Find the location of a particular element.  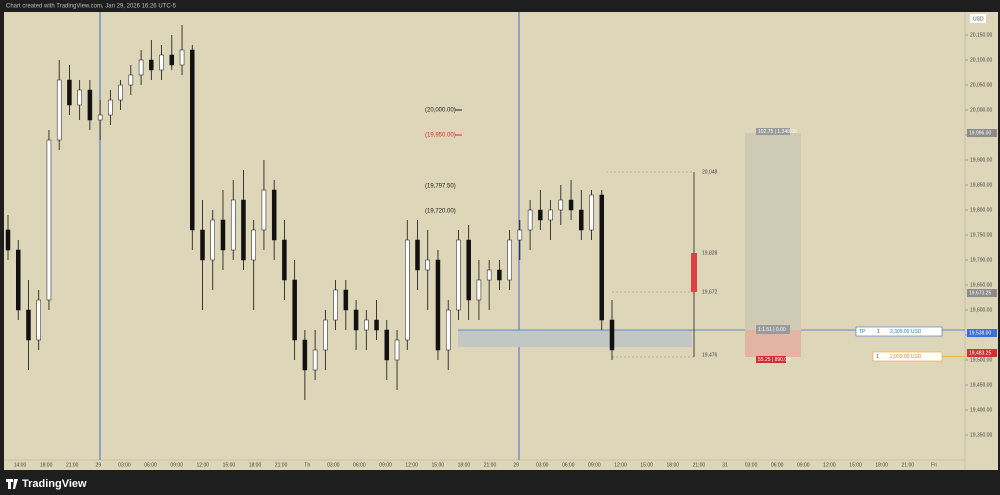

price-tick-label: 20,000.00 is located at coordinates (981, 110).